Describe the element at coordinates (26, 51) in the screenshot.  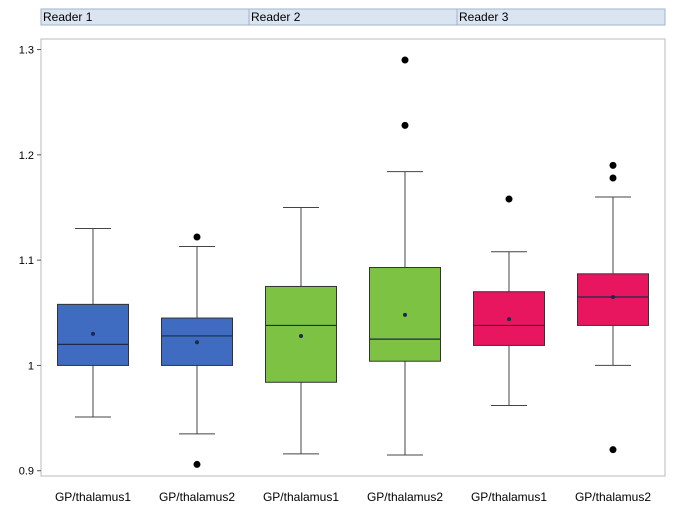
I see `y-tick-label: 1.3` at that location.